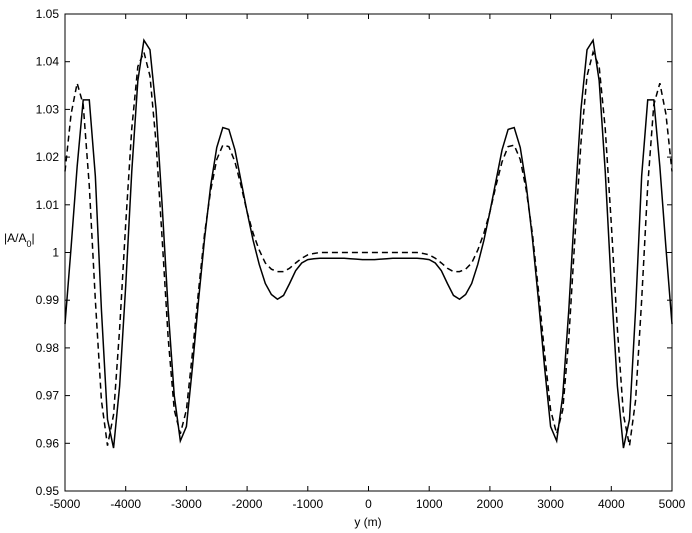  Describe the element at coordinates (48, 348) in the screenshot. I see `y-tick-label: 0.98` at that location.